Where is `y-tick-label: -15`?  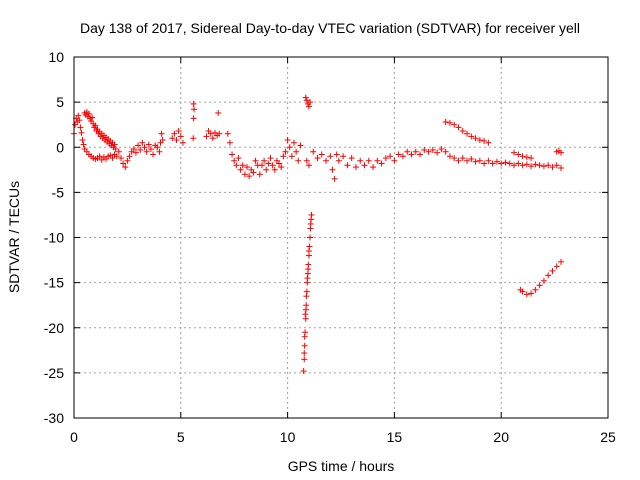 y-tick-label: -15 is located at coordinates (54, 283).